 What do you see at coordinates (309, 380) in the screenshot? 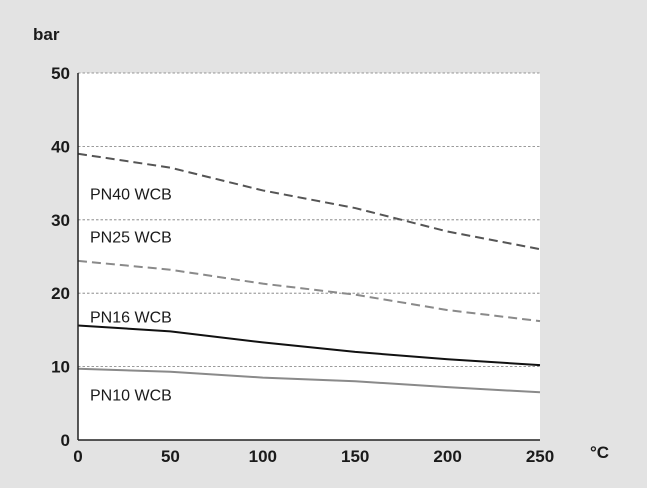
I see `series-line-pn10-wcb` at bounding box center [309, 380].